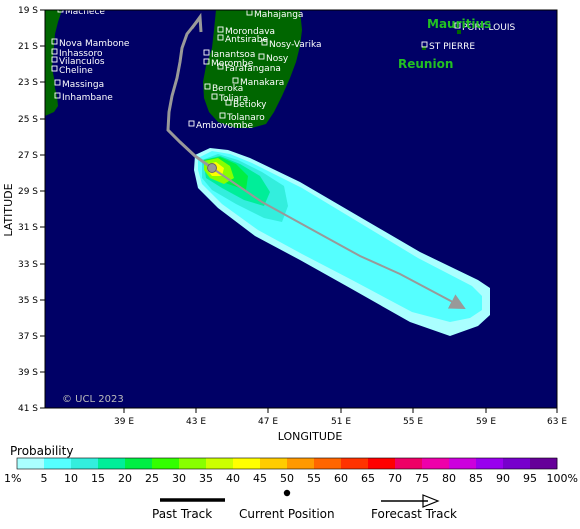 Image resolution: width=580 pixels, height=529 pixels. Describe the element at coordinates (87, 98) in the screenshot. I see `place-name: Inhambane` at that location.